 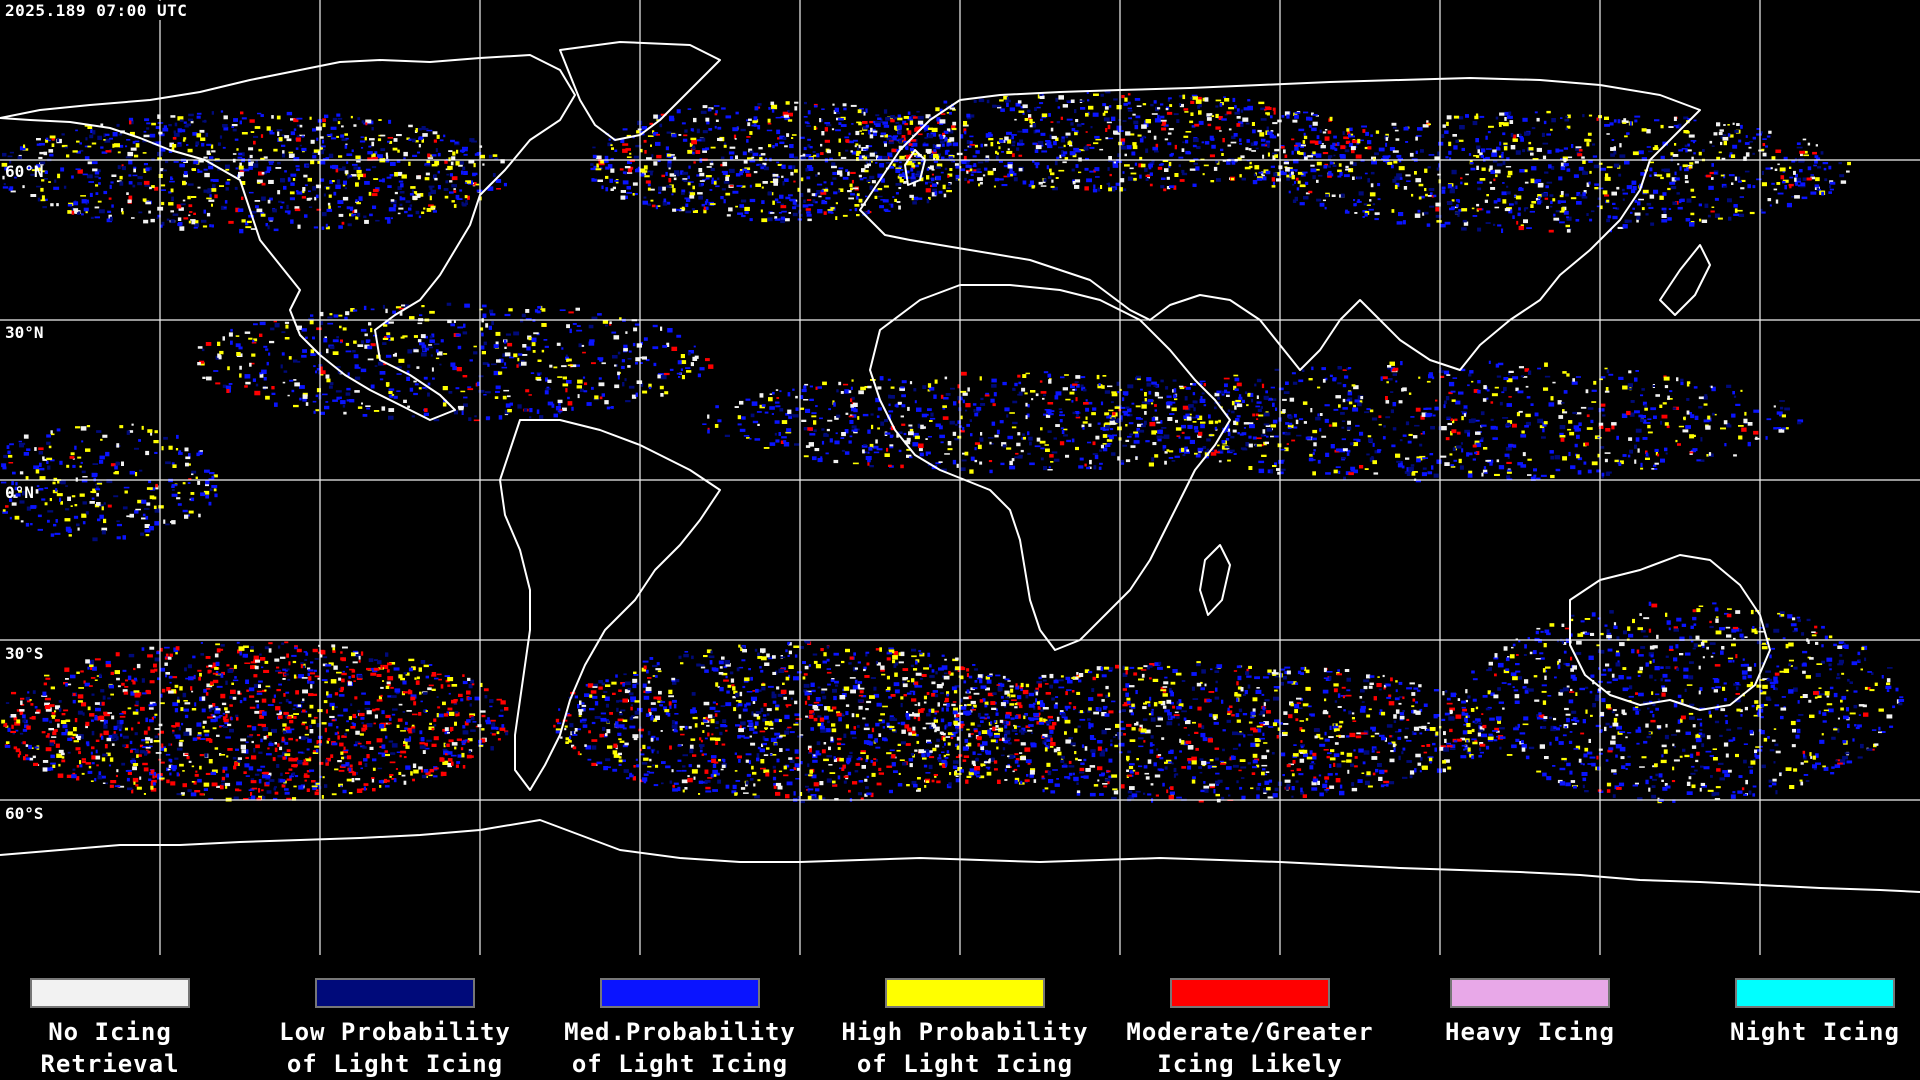 What do you see at coordinates (640, 91) in the screenshot?
I see `coastline-greenland` at bounding box center [640, 91].